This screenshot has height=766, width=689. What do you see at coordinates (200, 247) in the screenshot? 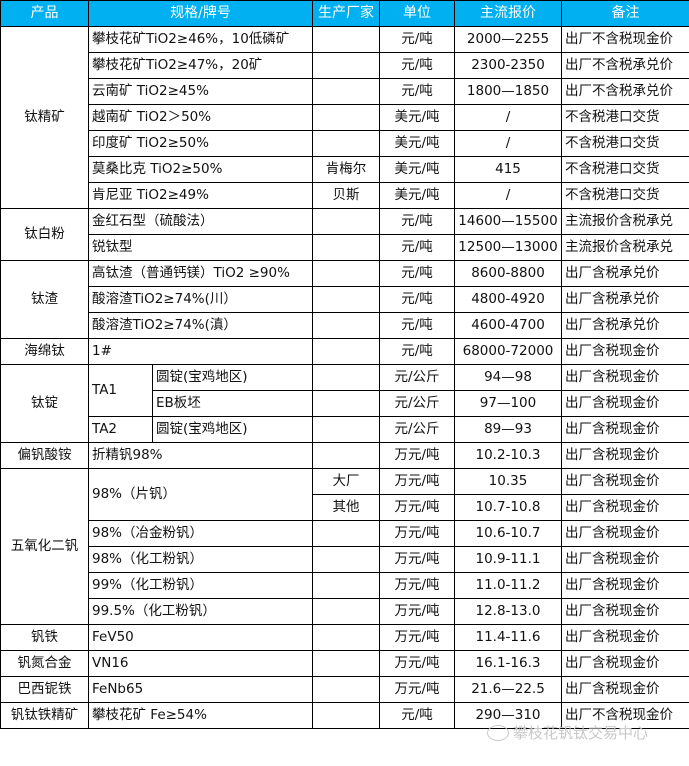
I see `spec-cell: 锐钛型` at bounding box center [200, 247].